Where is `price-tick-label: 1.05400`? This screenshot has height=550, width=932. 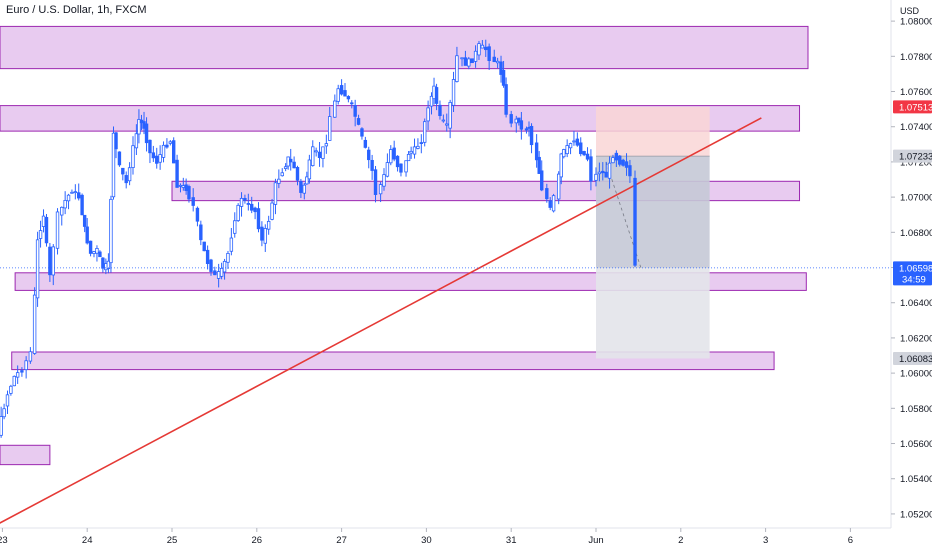 price-tick-label: 1.05400 is located at coordinates (916, 479).